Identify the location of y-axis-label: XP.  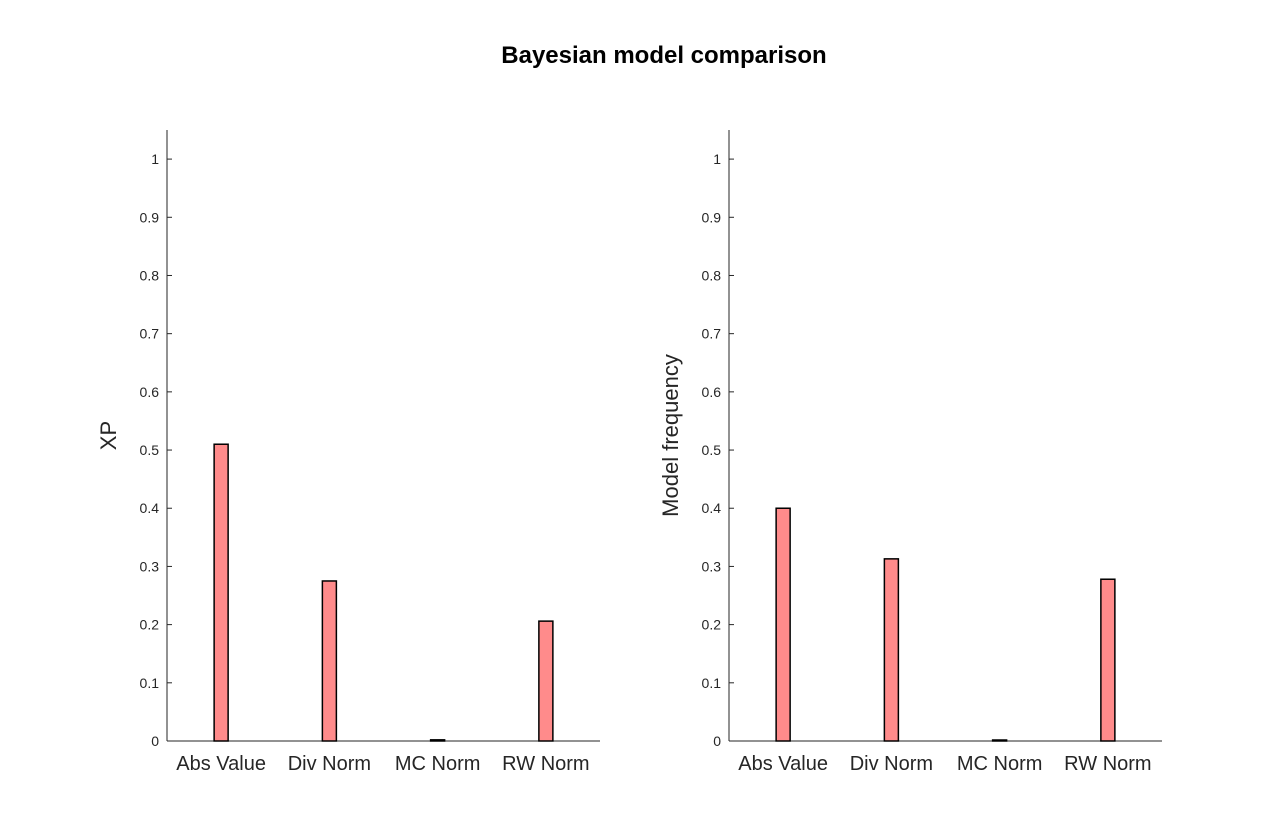
(108, 435).